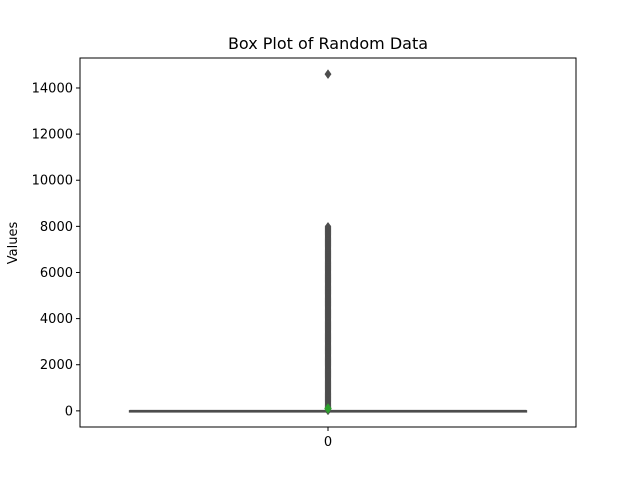  What do you see at coordinates (56, 365) in the screenshot?
I see `y-tick-label: 2000` at bounding box center [56, 365].